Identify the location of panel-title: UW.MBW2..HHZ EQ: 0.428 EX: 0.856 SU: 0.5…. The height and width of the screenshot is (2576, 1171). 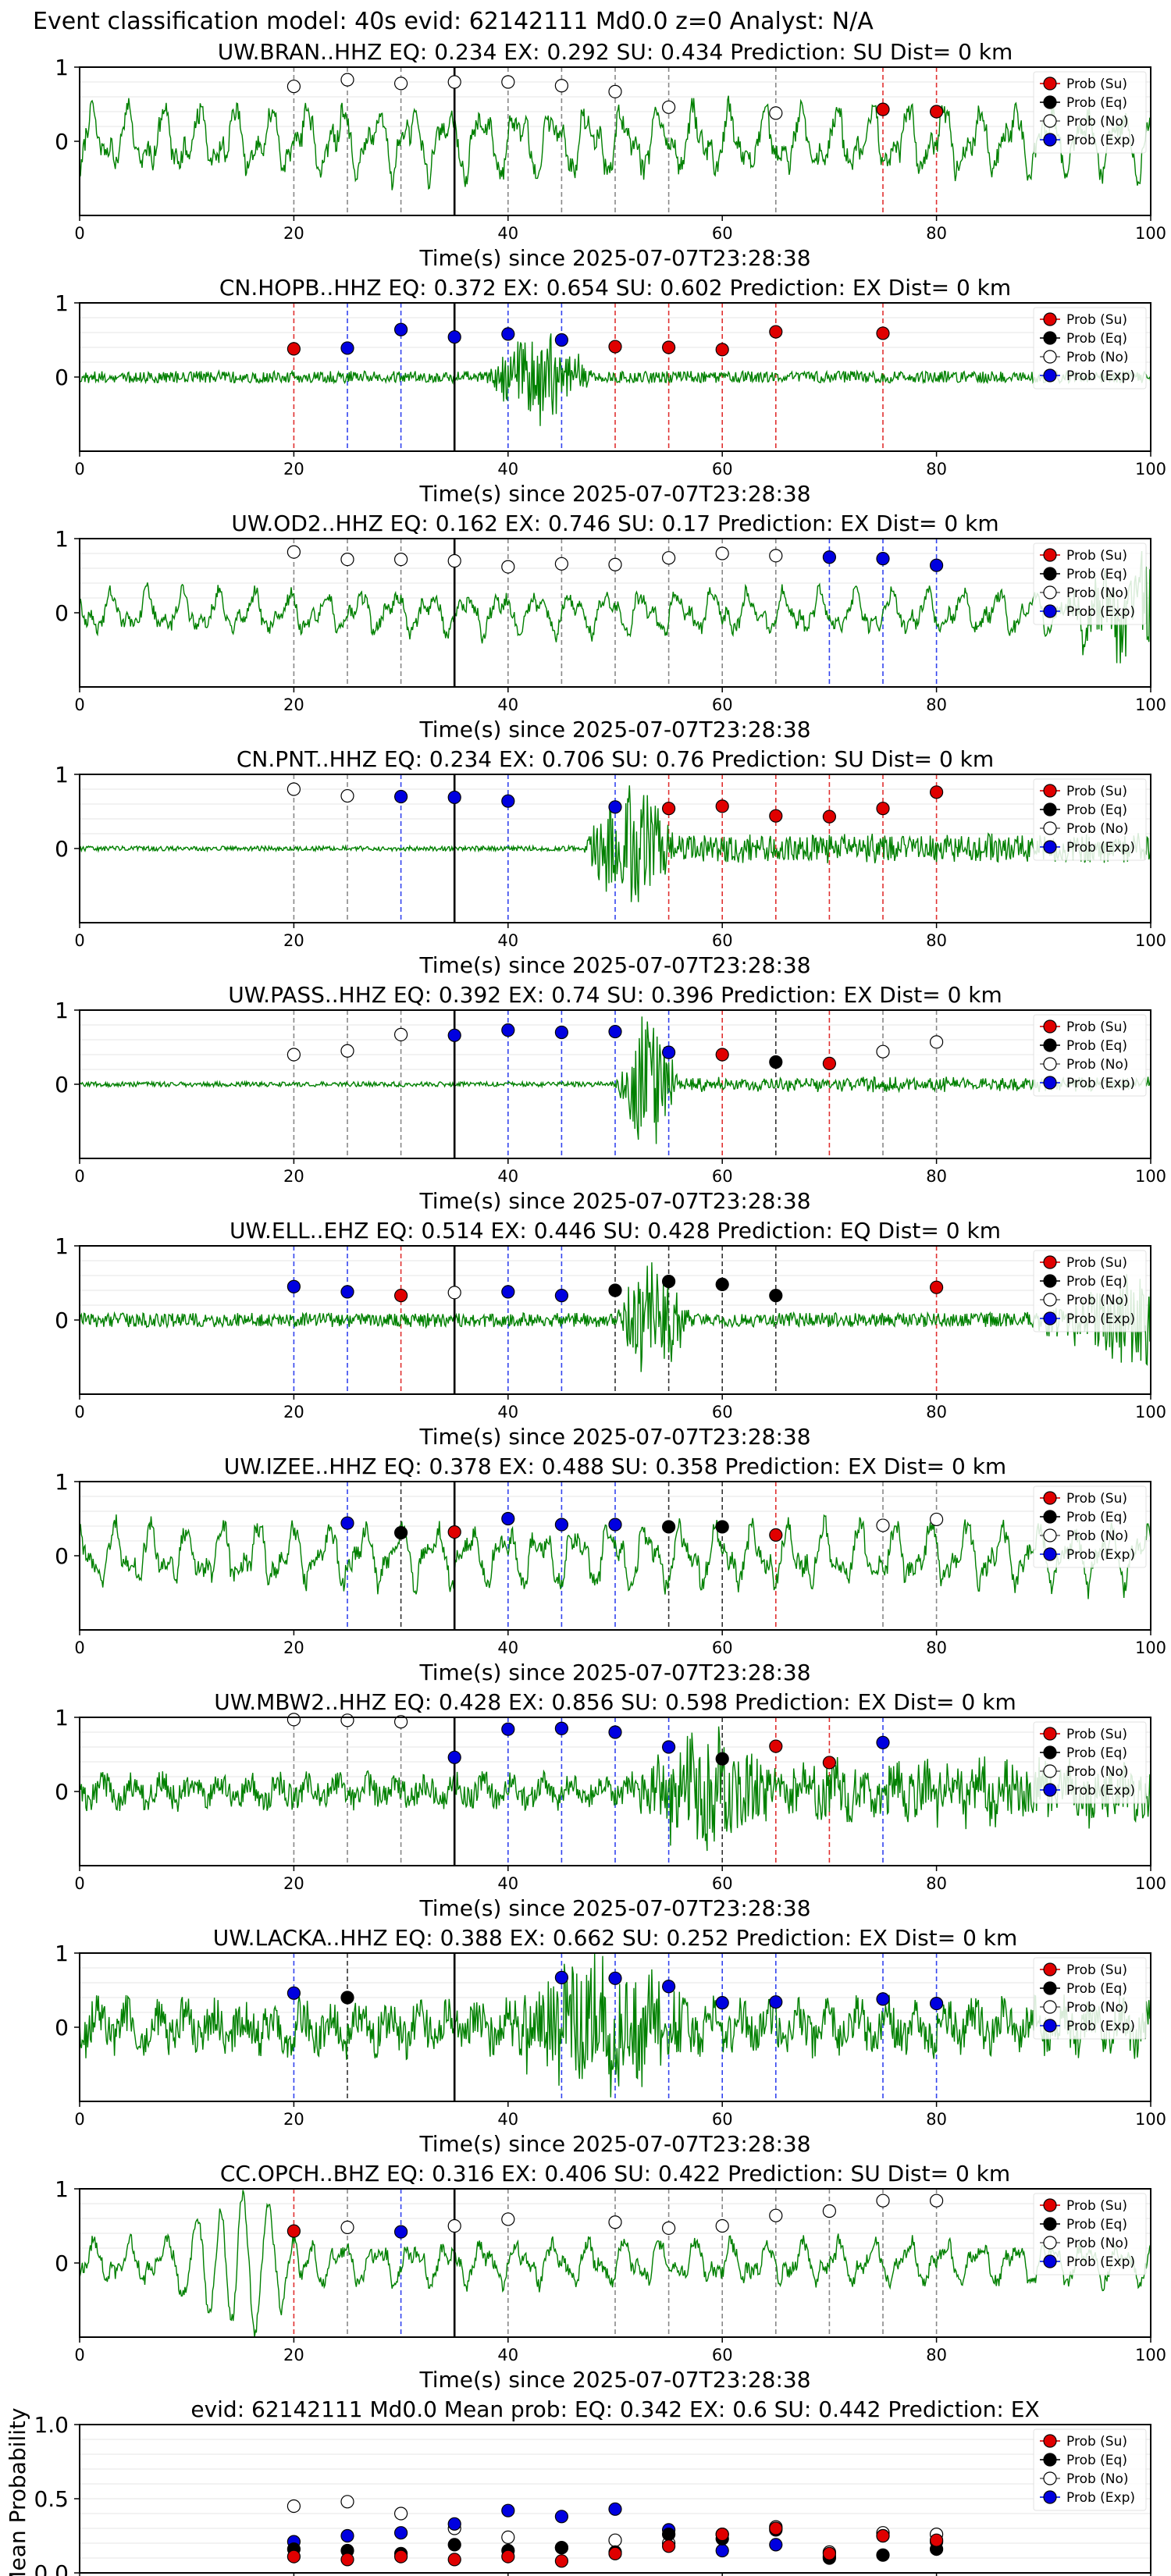
(615, 1702).